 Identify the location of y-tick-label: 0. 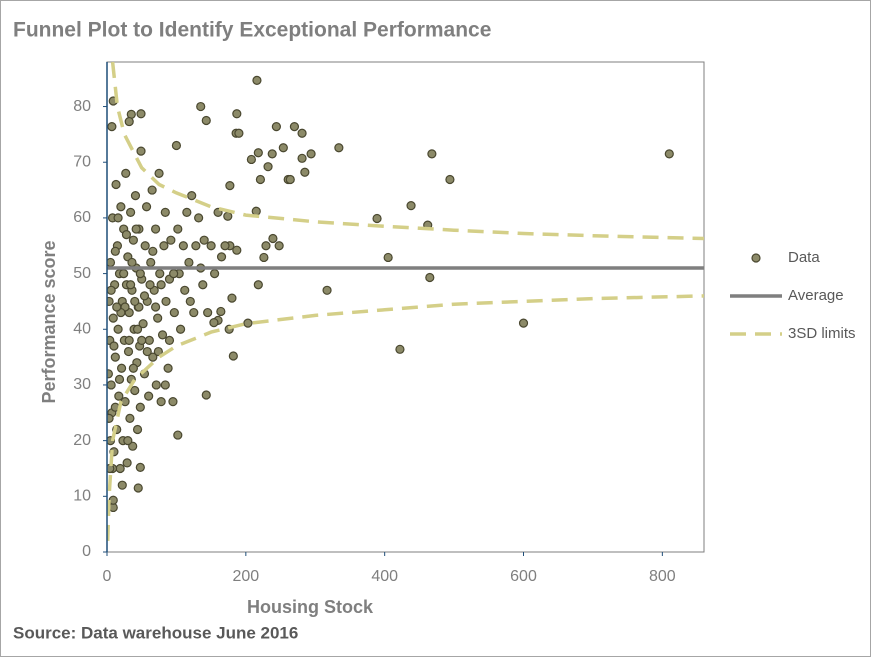
(86, 551).